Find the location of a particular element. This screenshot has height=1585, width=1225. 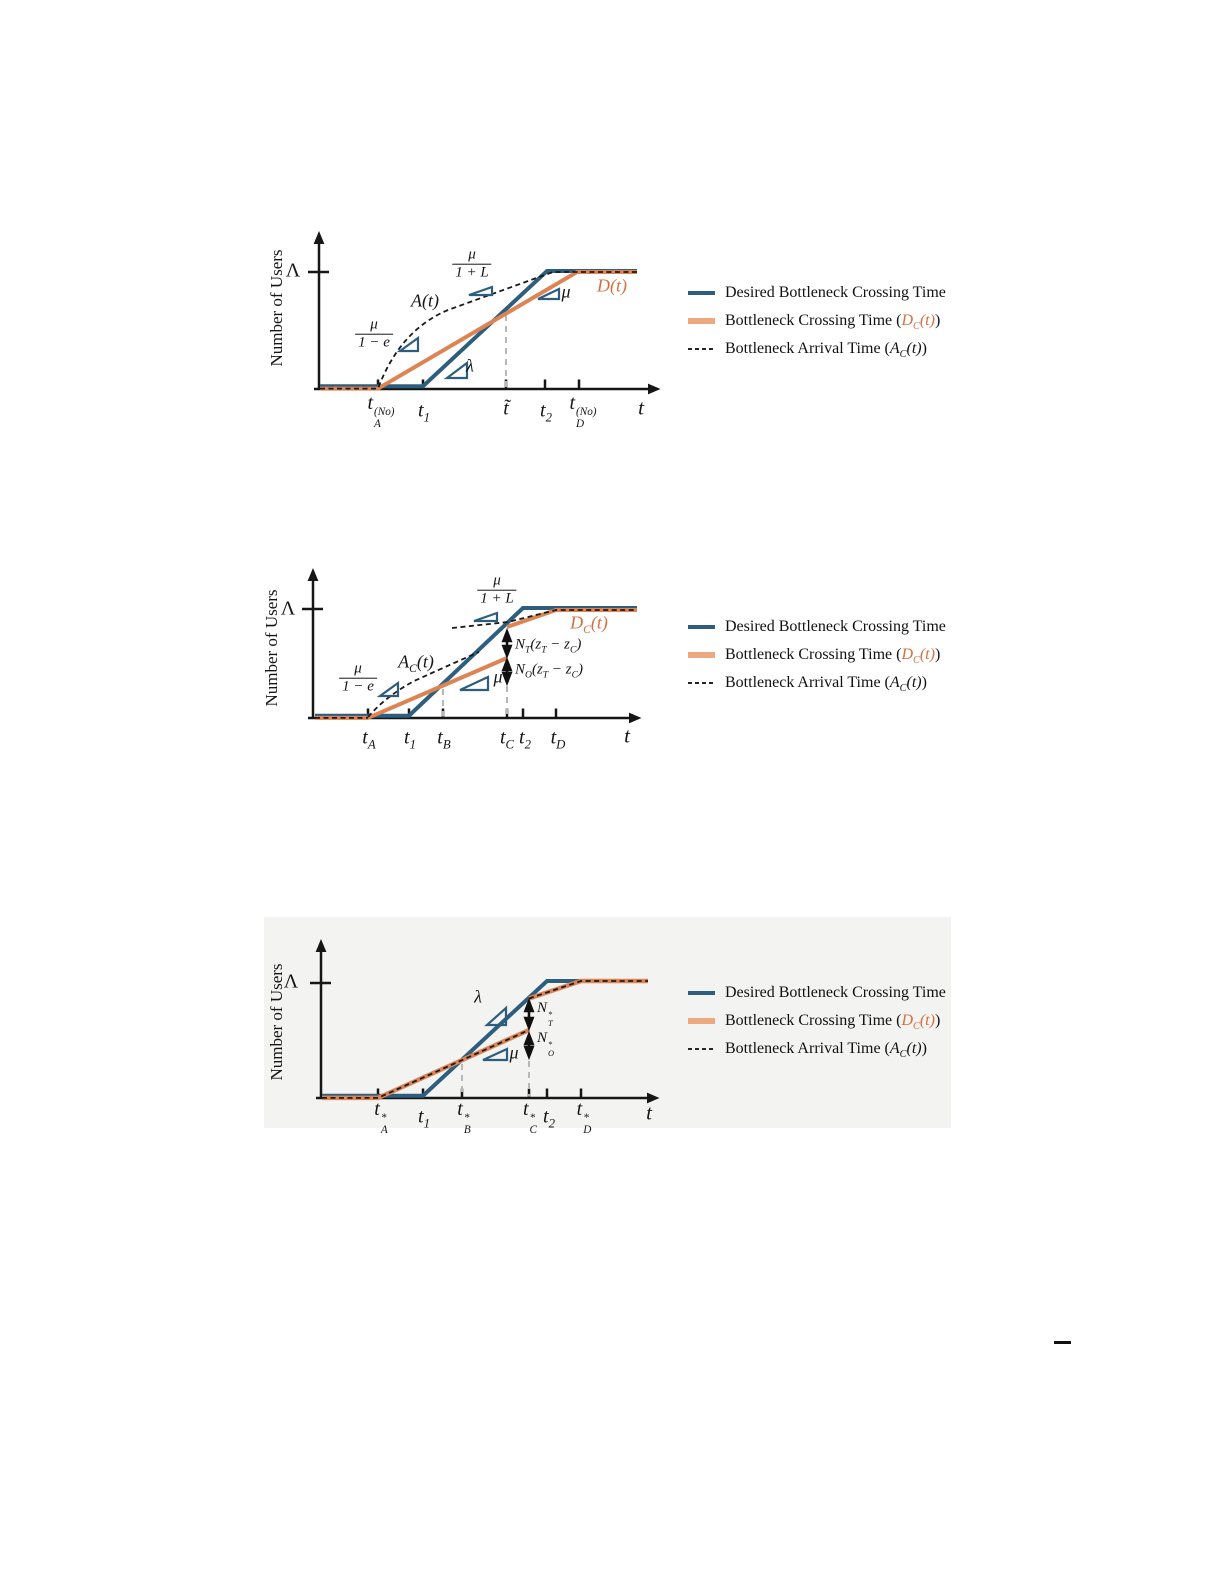

p2-arrival-curve-label: AC(t) is located at coordinates (416, 663).